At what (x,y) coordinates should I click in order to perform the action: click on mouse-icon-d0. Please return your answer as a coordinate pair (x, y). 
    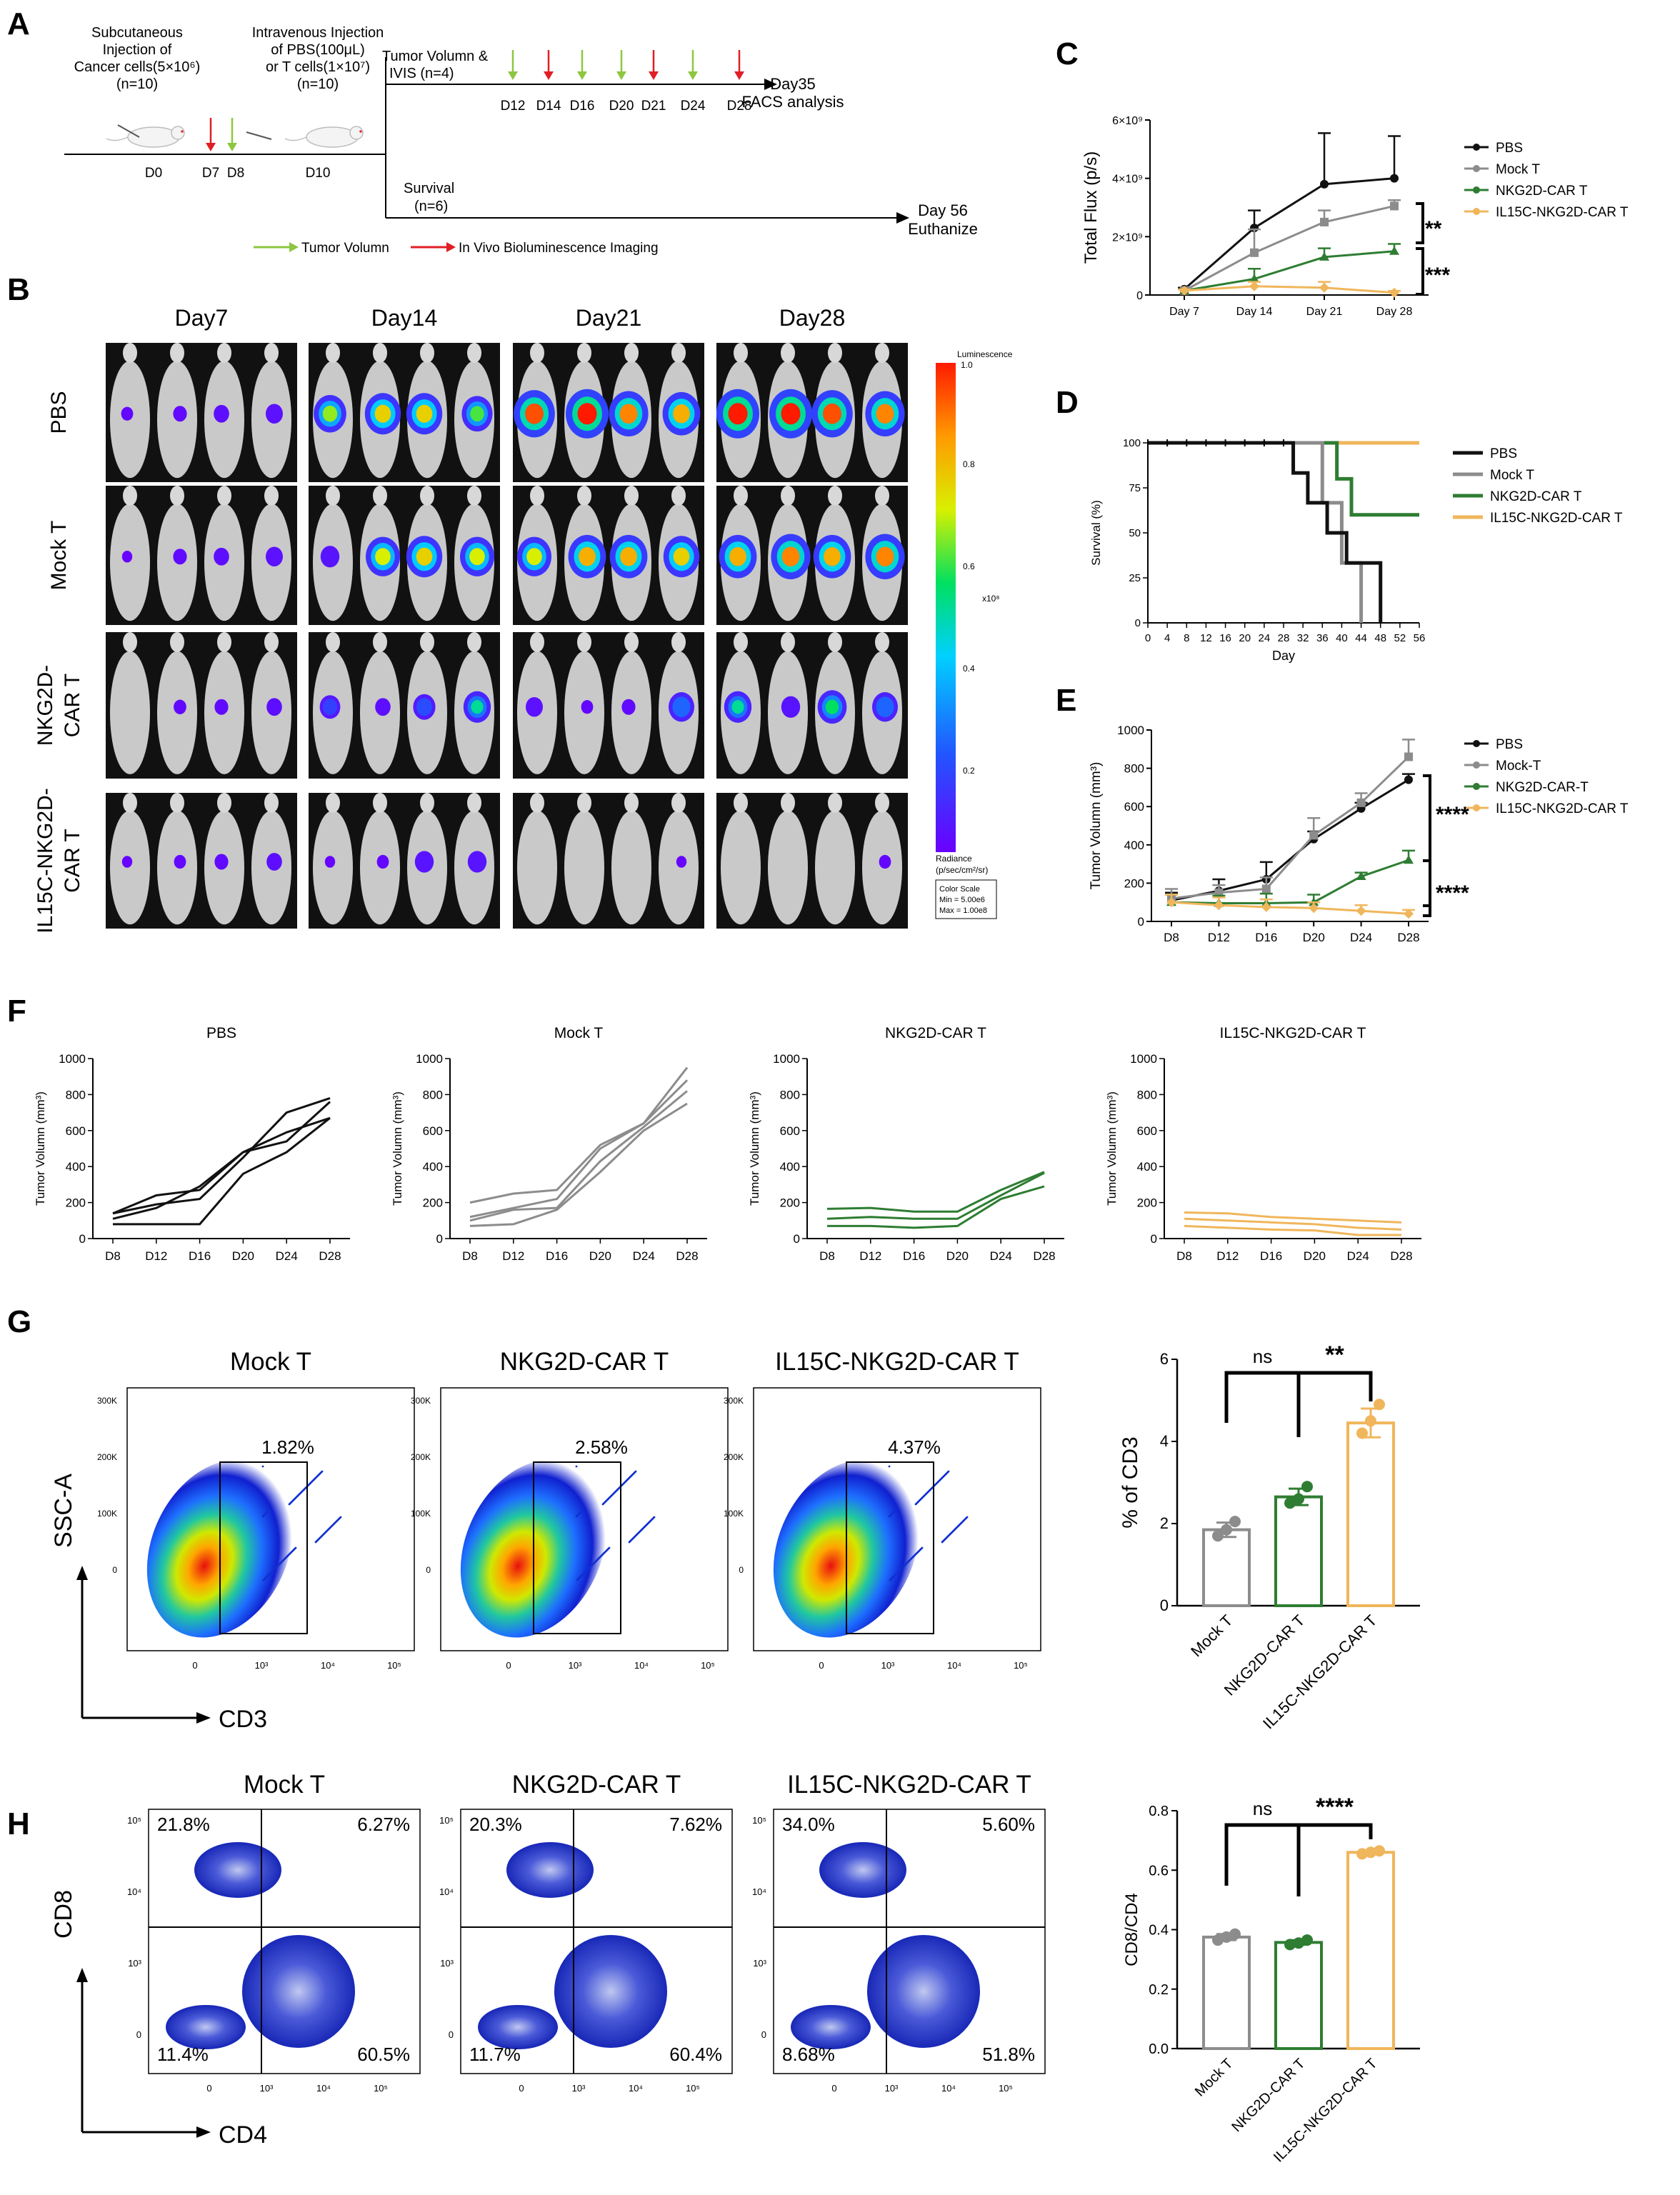
    Looking at the image, I should click on (145, 137).